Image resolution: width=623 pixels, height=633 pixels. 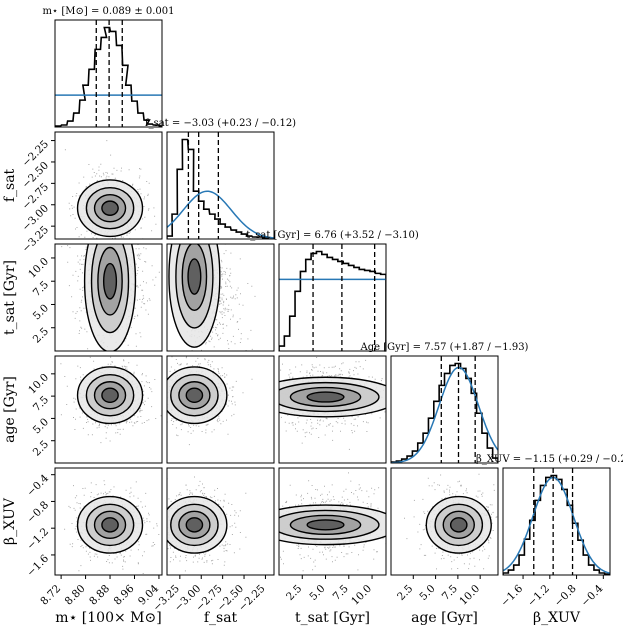 I want to click on title-mstar: m⋆ [M⊙] = 0.089 ± 0.001, so click(x=108, y=11).